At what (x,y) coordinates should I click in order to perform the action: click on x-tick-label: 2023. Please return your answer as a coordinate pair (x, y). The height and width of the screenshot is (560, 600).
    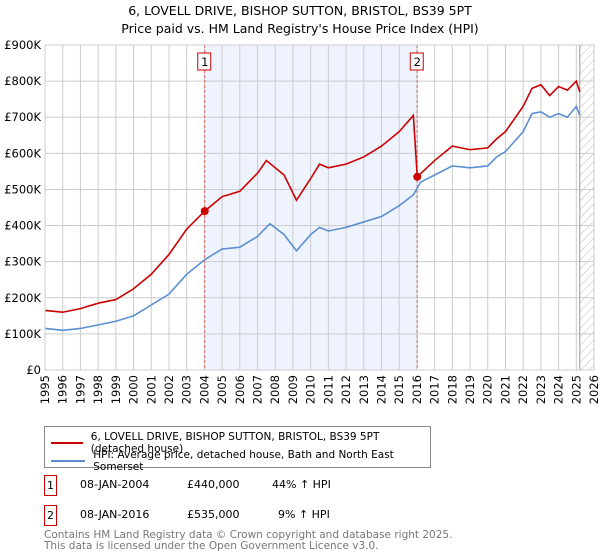
    Looking at the image, I should click on (541, 389).